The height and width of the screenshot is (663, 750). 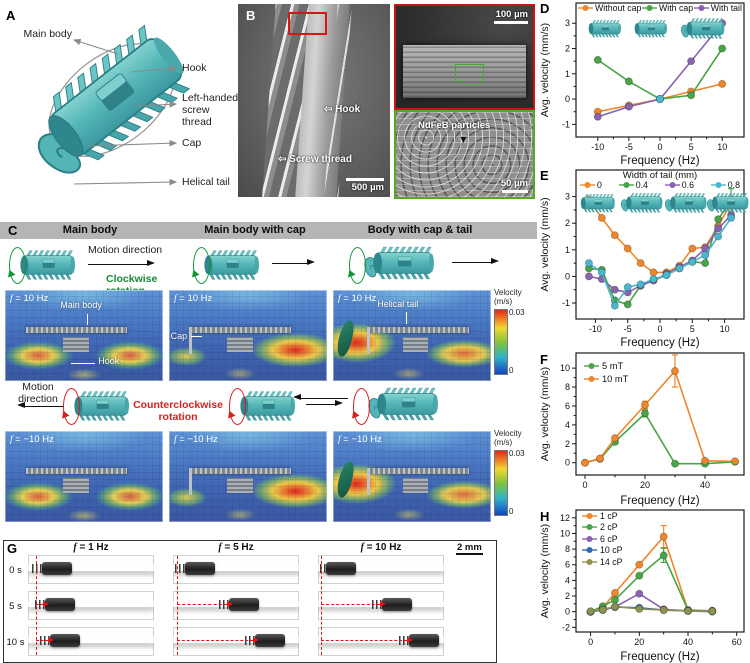 What do you see at coordinates (591, 185) in the screenshot?
I see `legend-entry: 0` at bounding box center [591, 185].